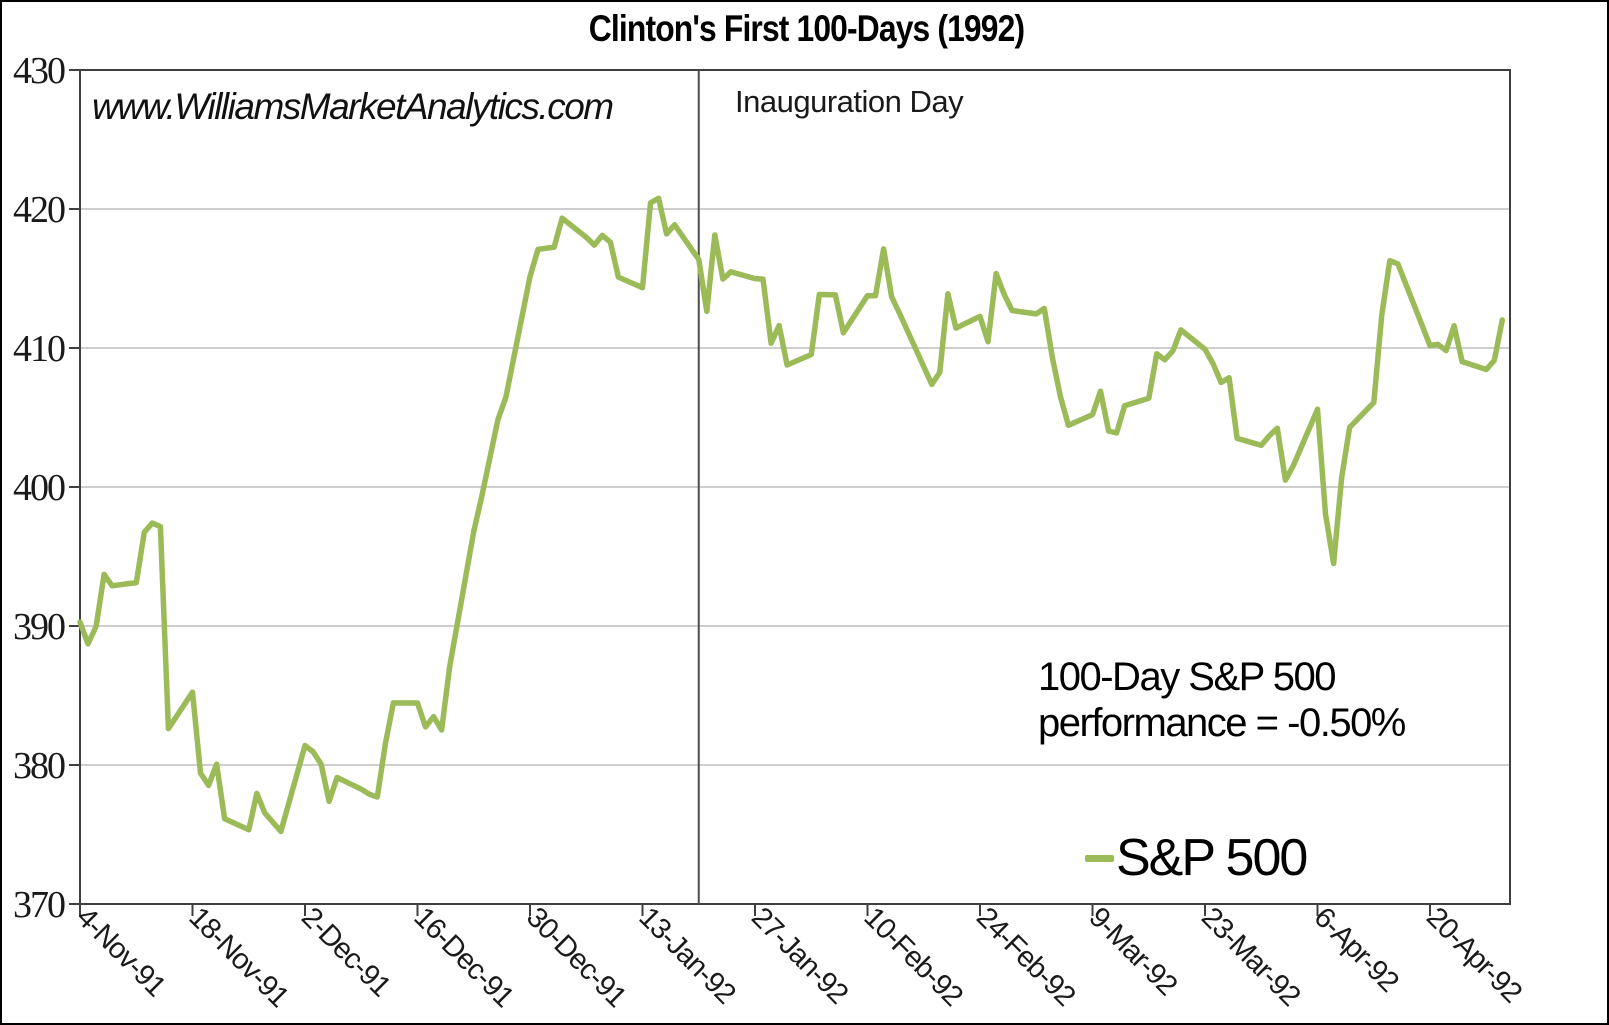 This screenshot has height=1025, width=1609. What do you see at coordinates (39, 766) in the screenshot?
I see `y-tick-label: 380` at bounding box center [39, 766].